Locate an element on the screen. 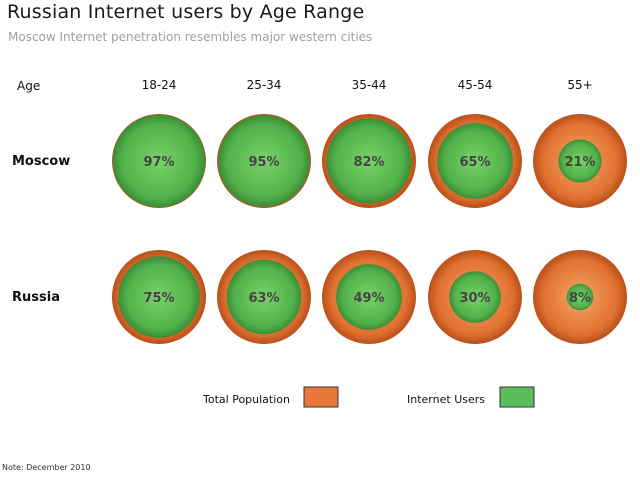 Image resolution: width=640 pixels, height=477 pixels. value-label-russia-4: 8% is located at coordinates (580, 298).